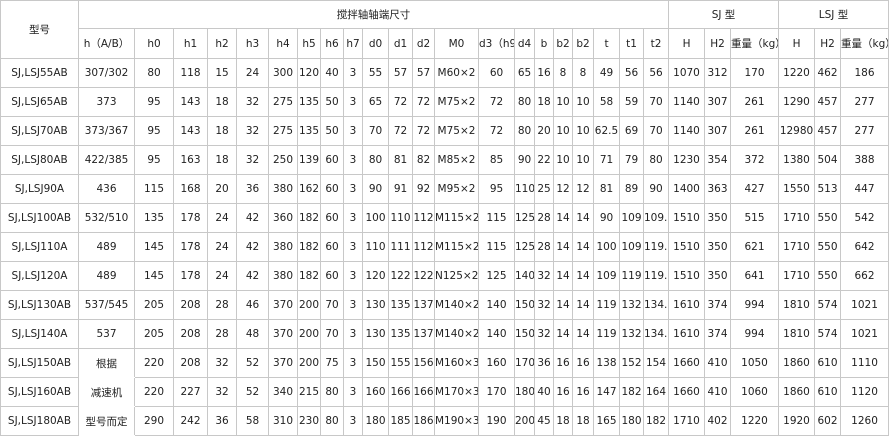 The height and width of the screenshot is (436, 890). What do you see at coordinates (828, 102) in the screenshot?
I see `data-cell: 457` at bounding box center [828, 102].